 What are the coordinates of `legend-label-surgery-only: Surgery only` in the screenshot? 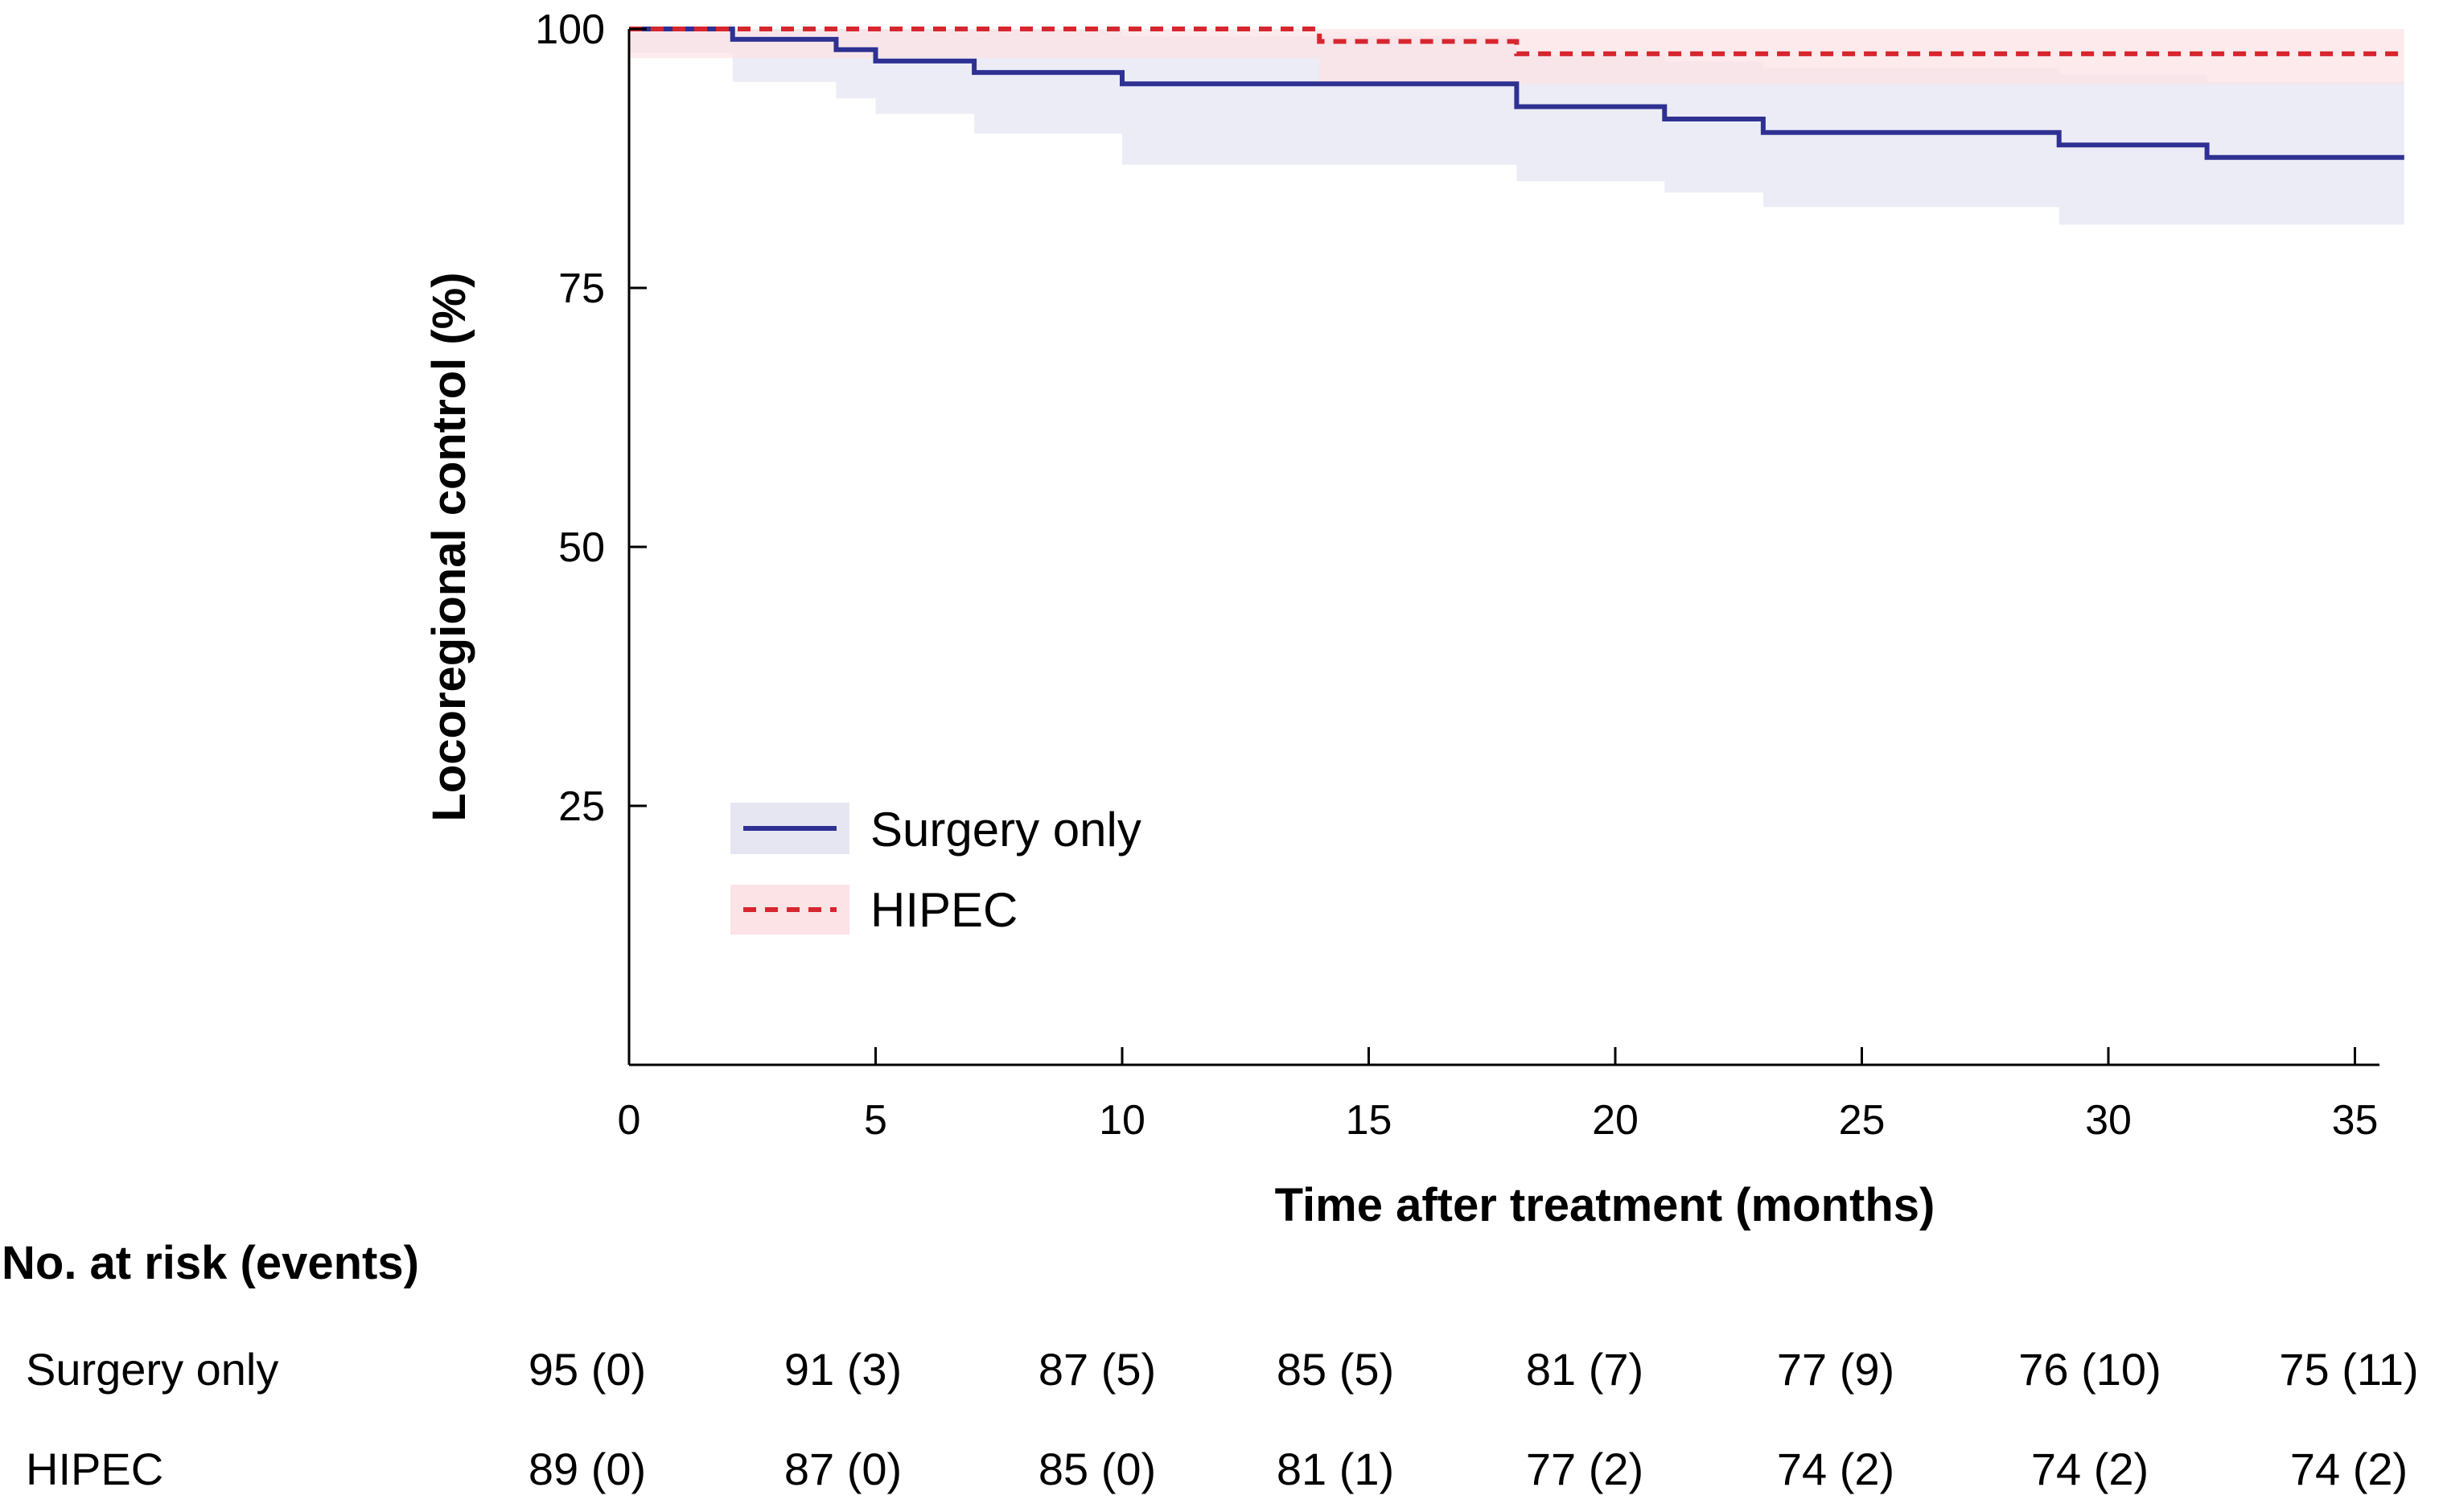 It's located at (1005, 830).